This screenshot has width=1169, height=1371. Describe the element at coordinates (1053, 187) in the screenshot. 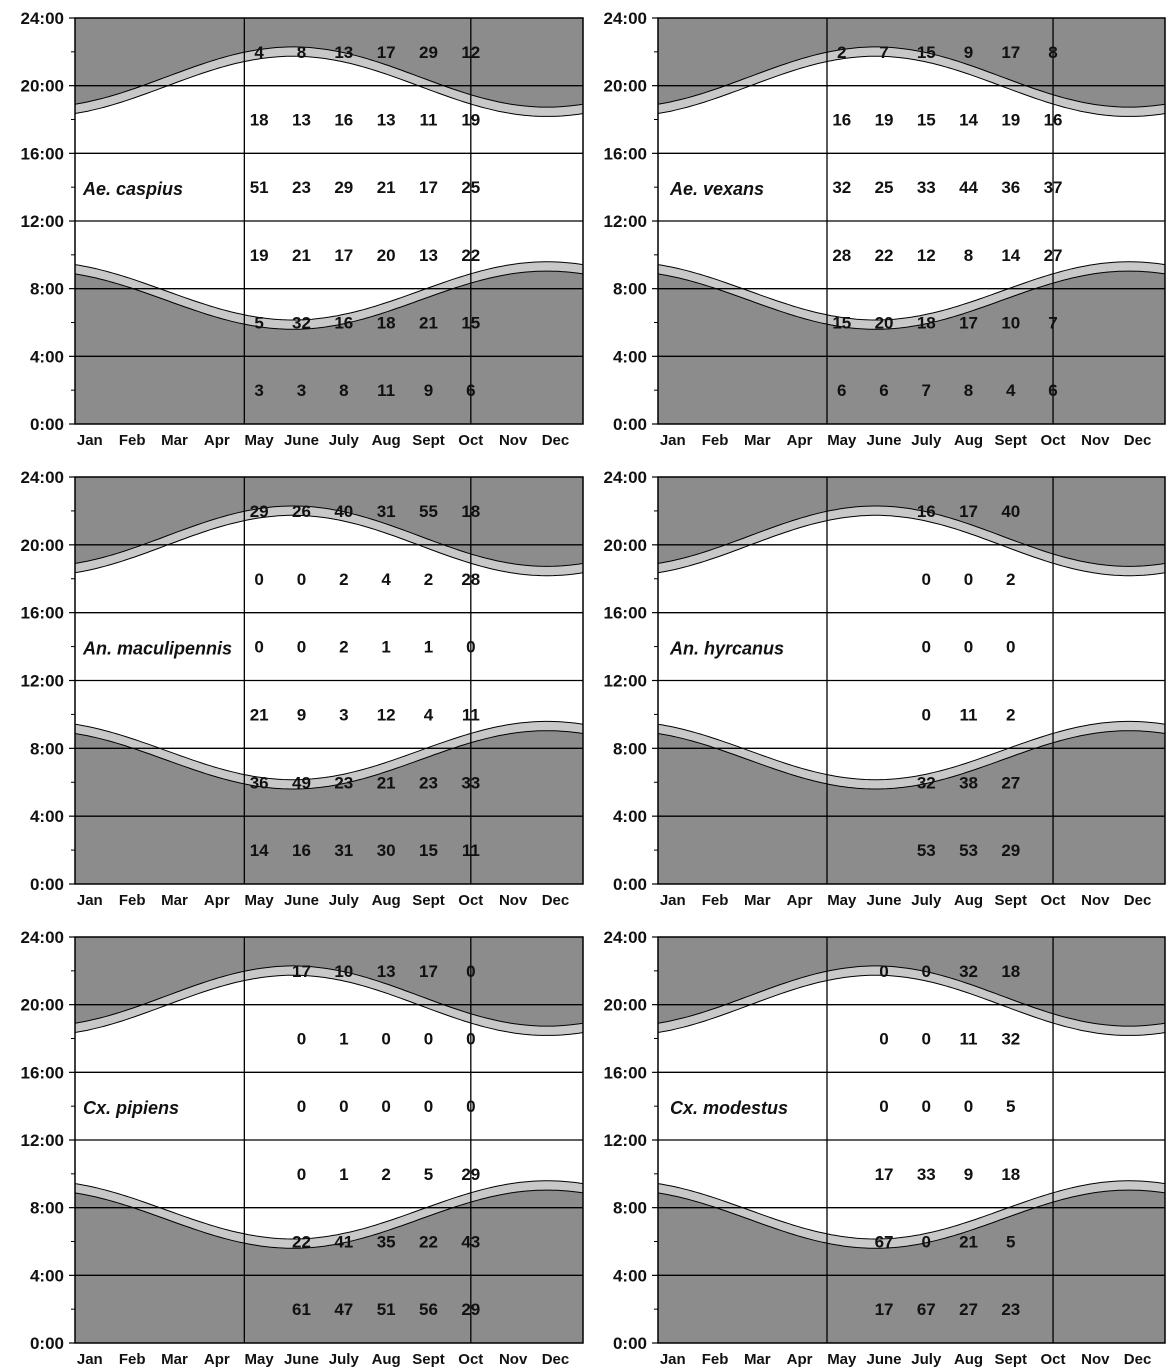

I see `count-value: 37` at that location.